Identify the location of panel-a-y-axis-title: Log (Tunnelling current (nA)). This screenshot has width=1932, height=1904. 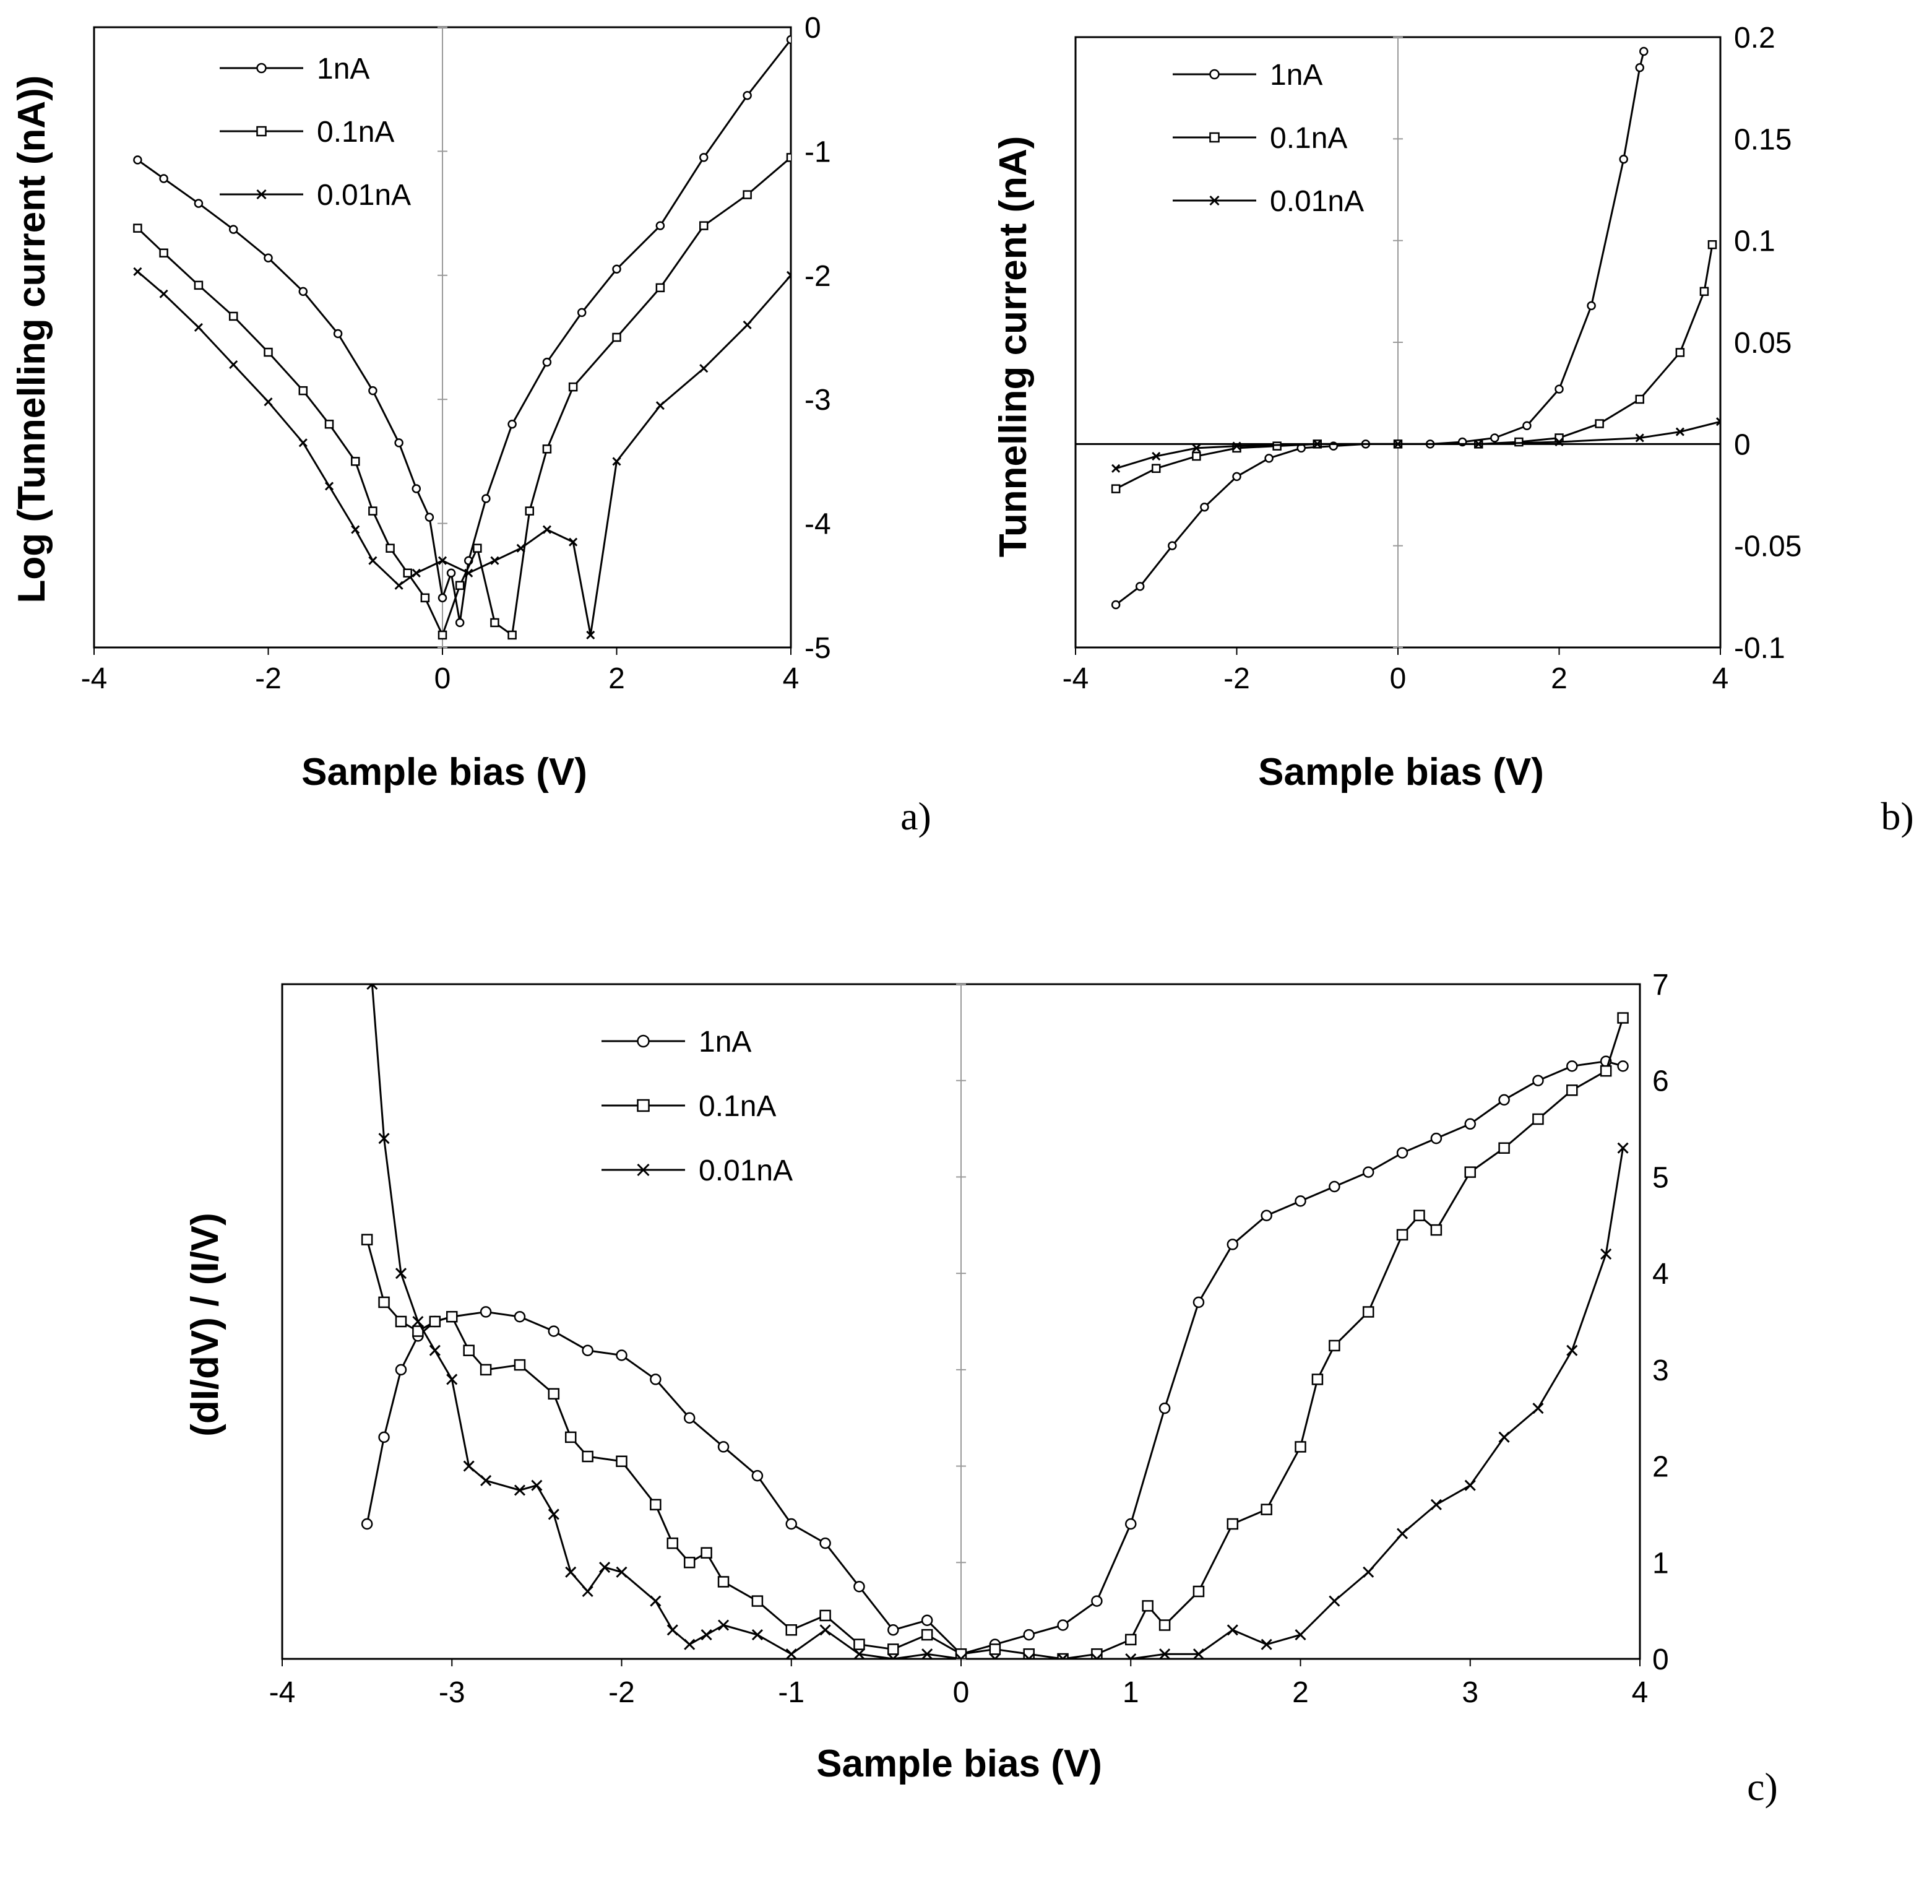
(32, 340).